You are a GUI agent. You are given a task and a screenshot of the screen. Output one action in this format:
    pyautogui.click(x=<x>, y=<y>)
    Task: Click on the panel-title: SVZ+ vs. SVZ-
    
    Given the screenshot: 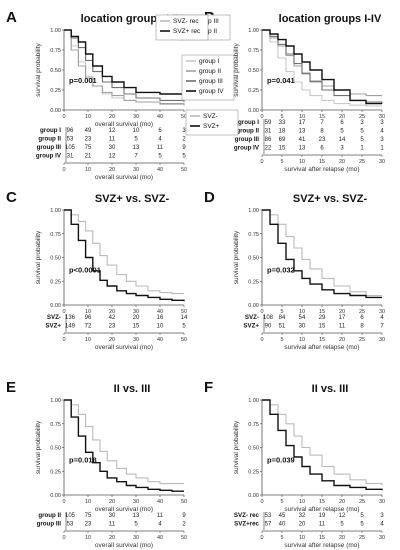 What is the action you would take?
    pyautogui.click(x=132, y=199)
    